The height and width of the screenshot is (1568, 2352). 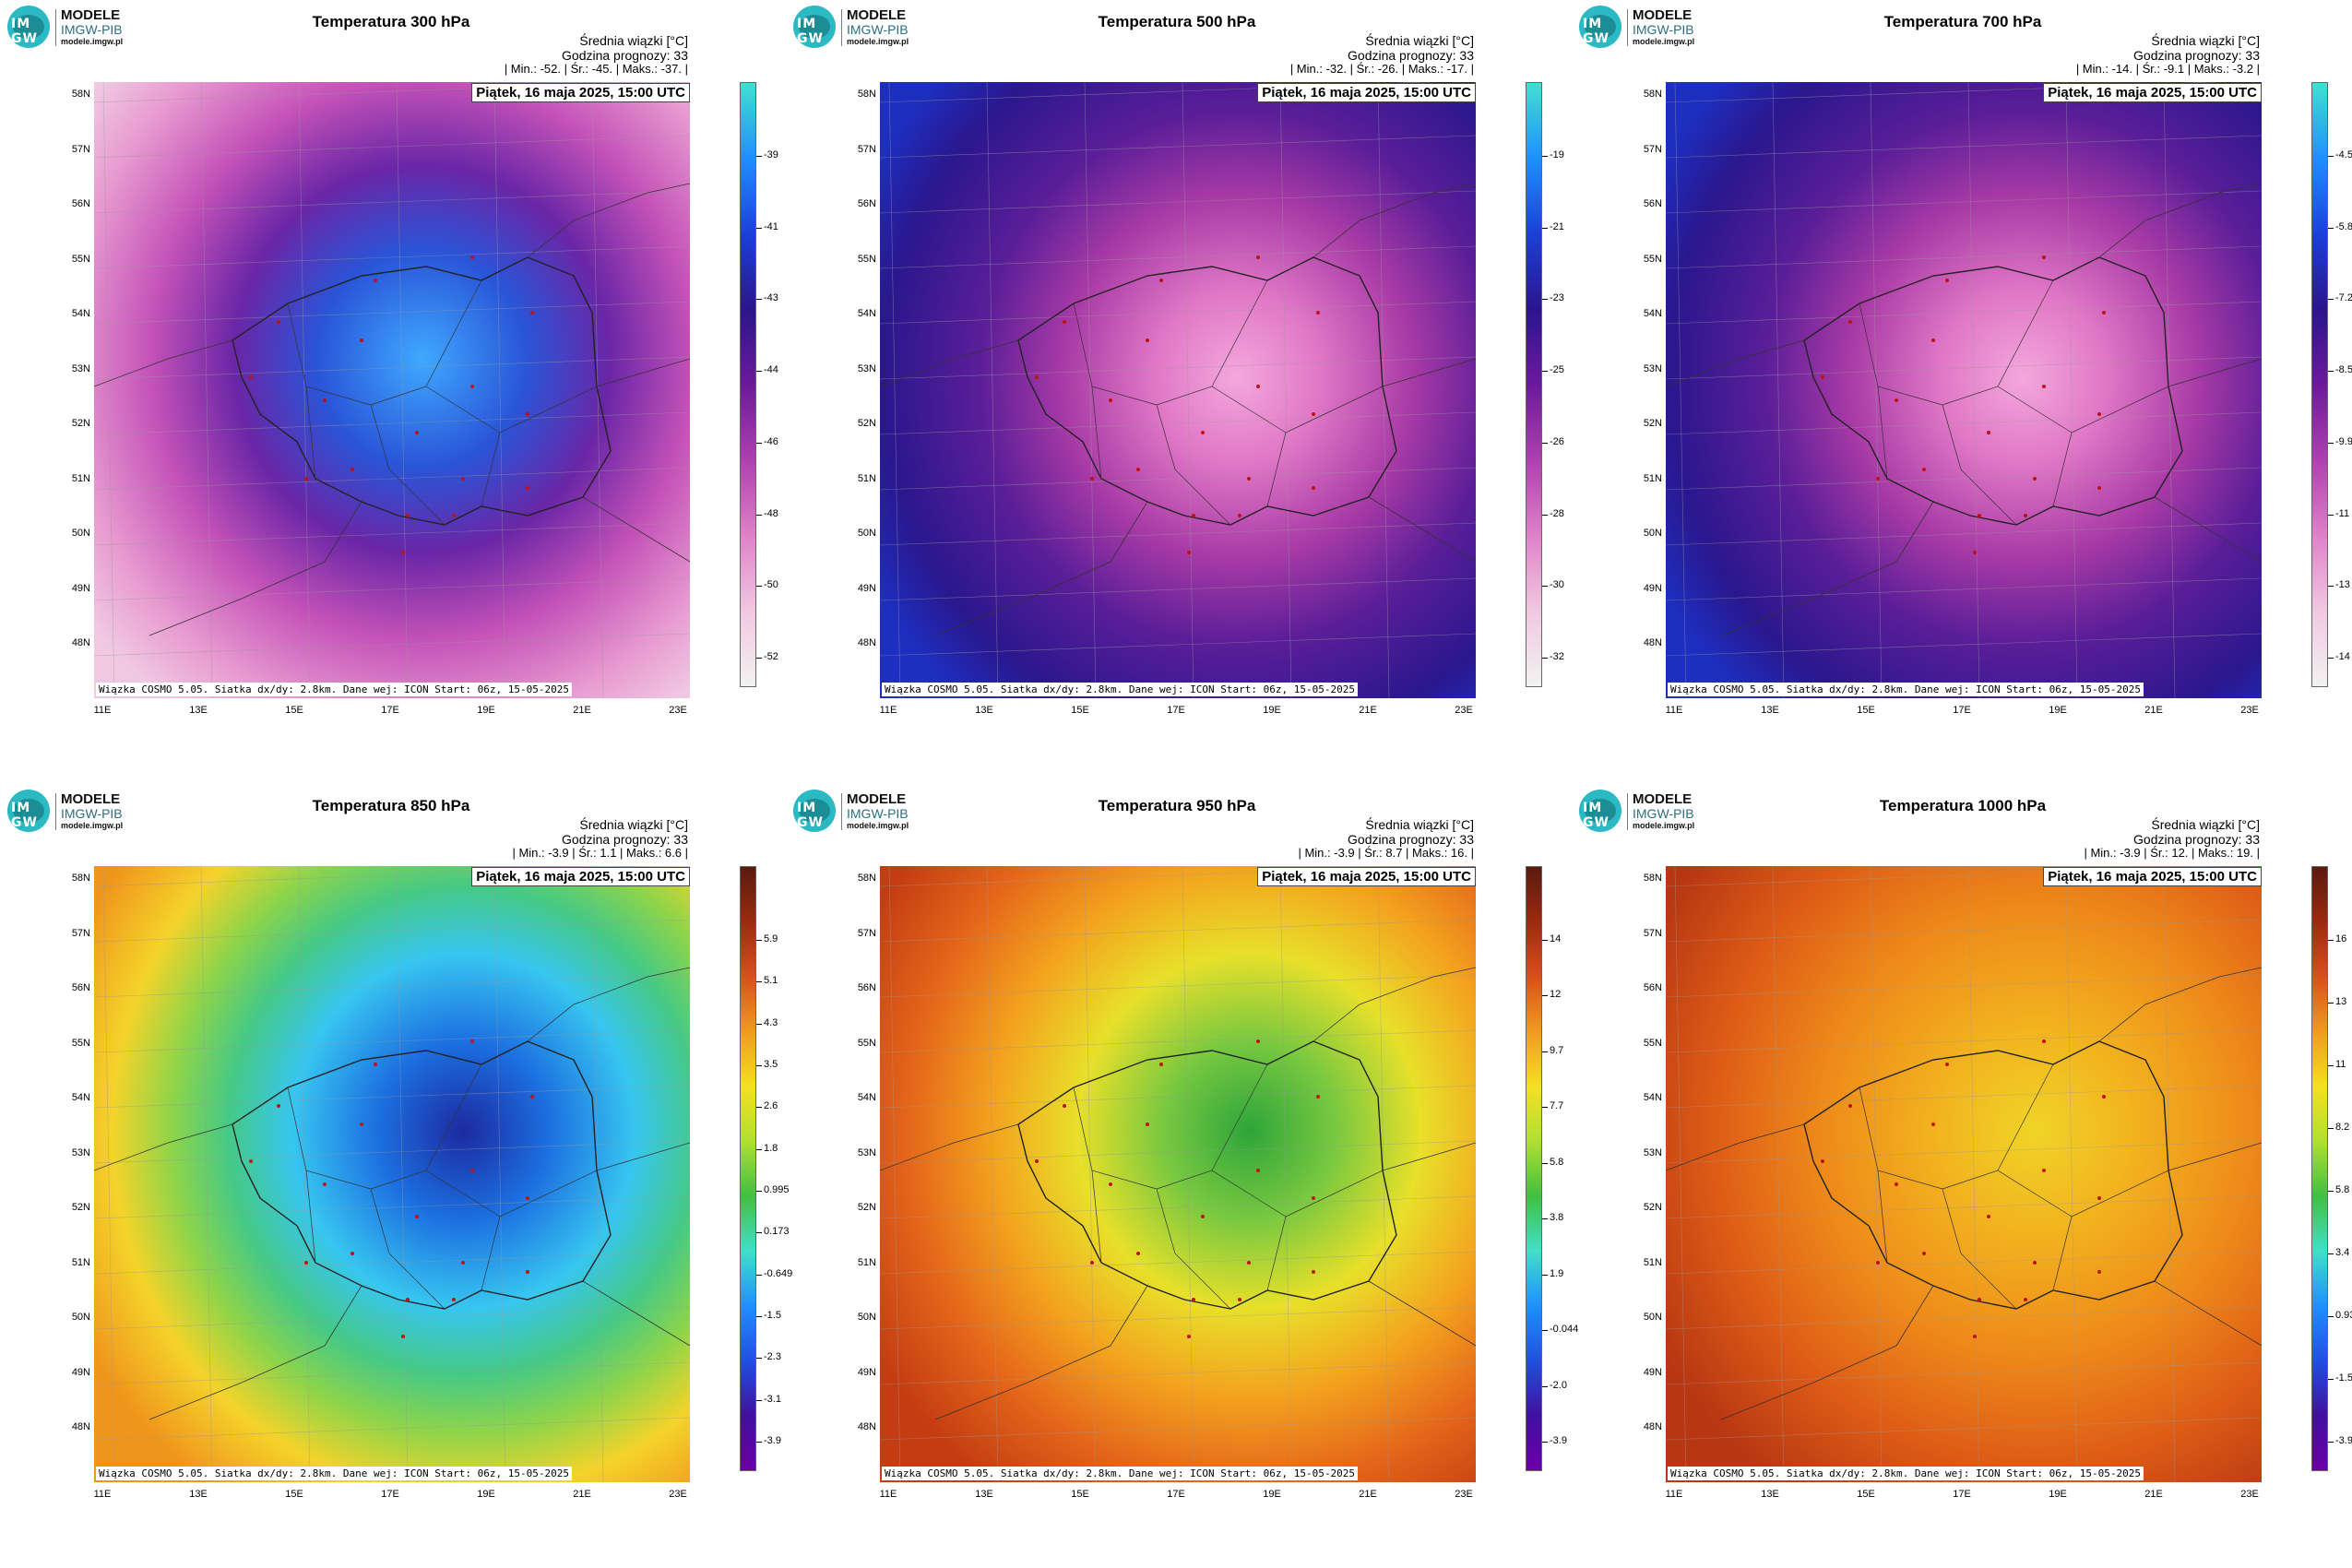 I want to click on colorbar-label: -1.5, so click(x=772, y=1315).